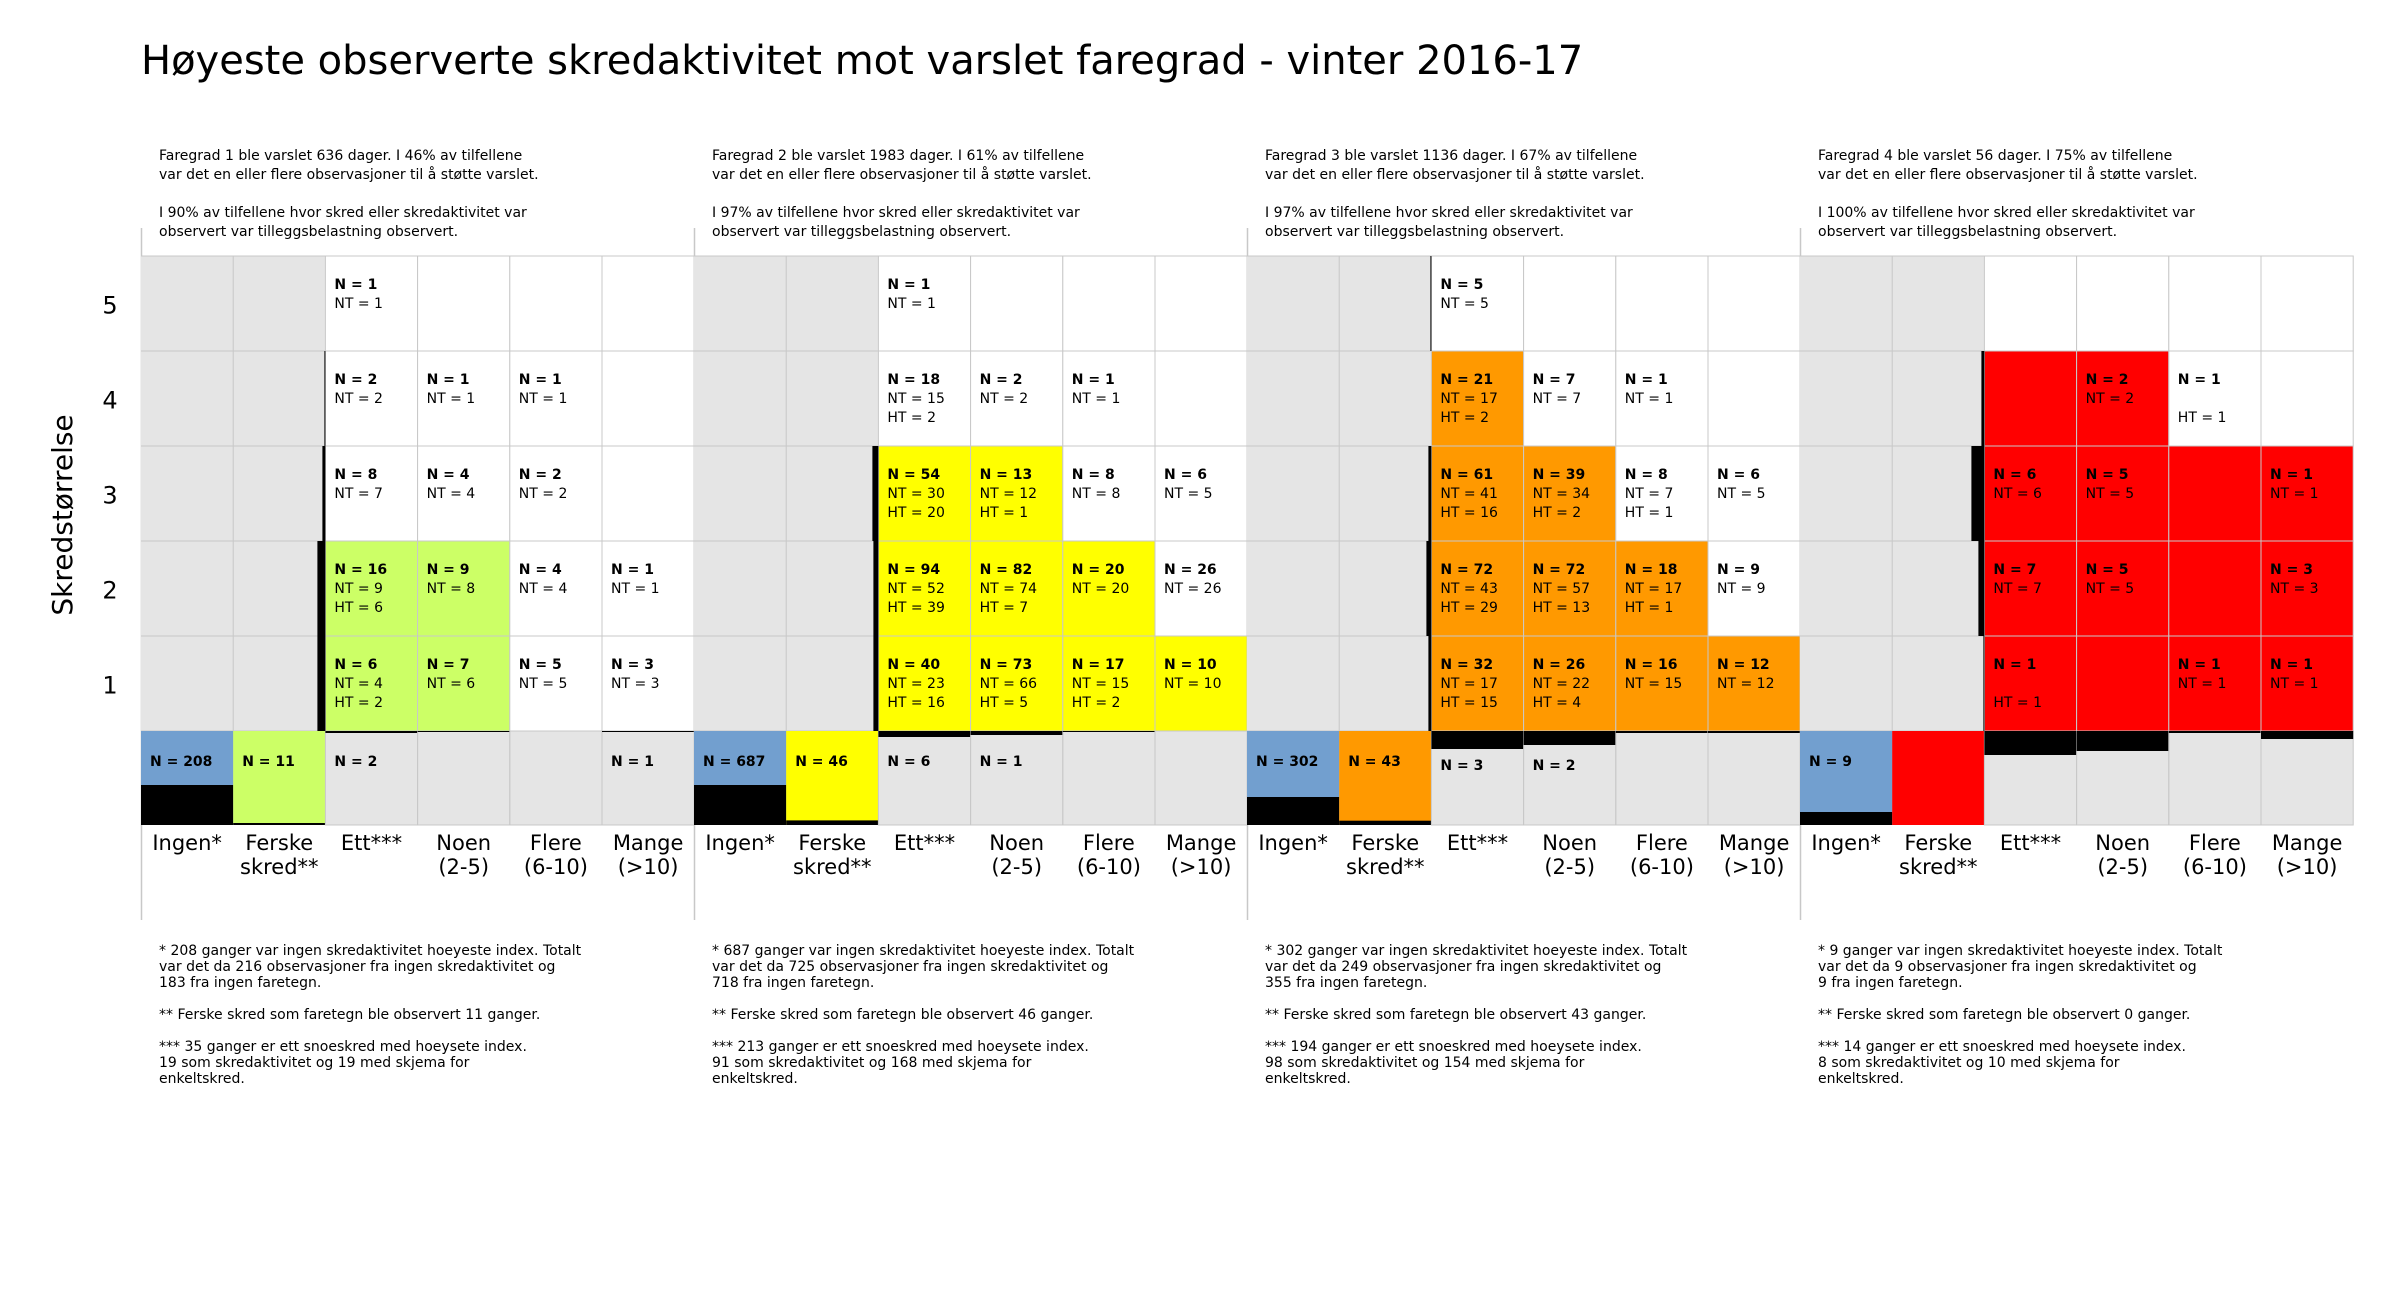 Image resolution: width=2400 pixels, height=1300 pixels. Describe the element at coordinates (1466, 475) in the screenshot. I see `cell-n-label: N = 61` at that location.